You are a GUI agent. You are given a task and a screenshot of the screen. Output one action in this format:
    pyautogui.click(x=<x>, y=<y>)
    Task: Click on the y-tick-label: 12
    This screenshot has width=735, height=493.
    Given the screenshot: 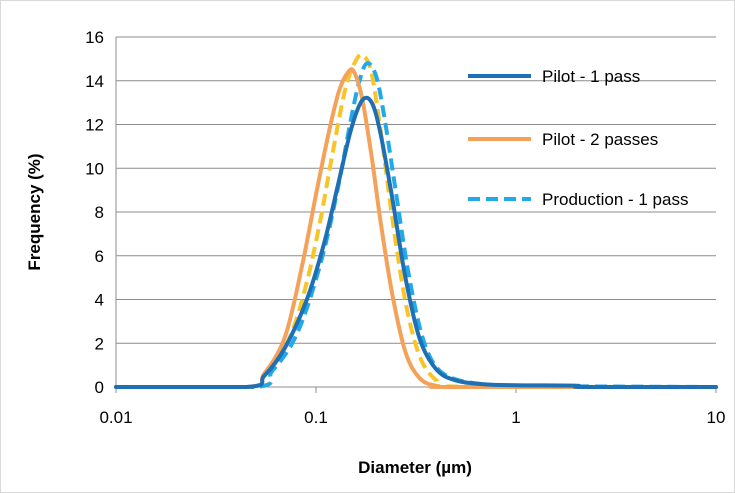 What is the action you would take?
    pyautogui.click(x=94, y=125)
    